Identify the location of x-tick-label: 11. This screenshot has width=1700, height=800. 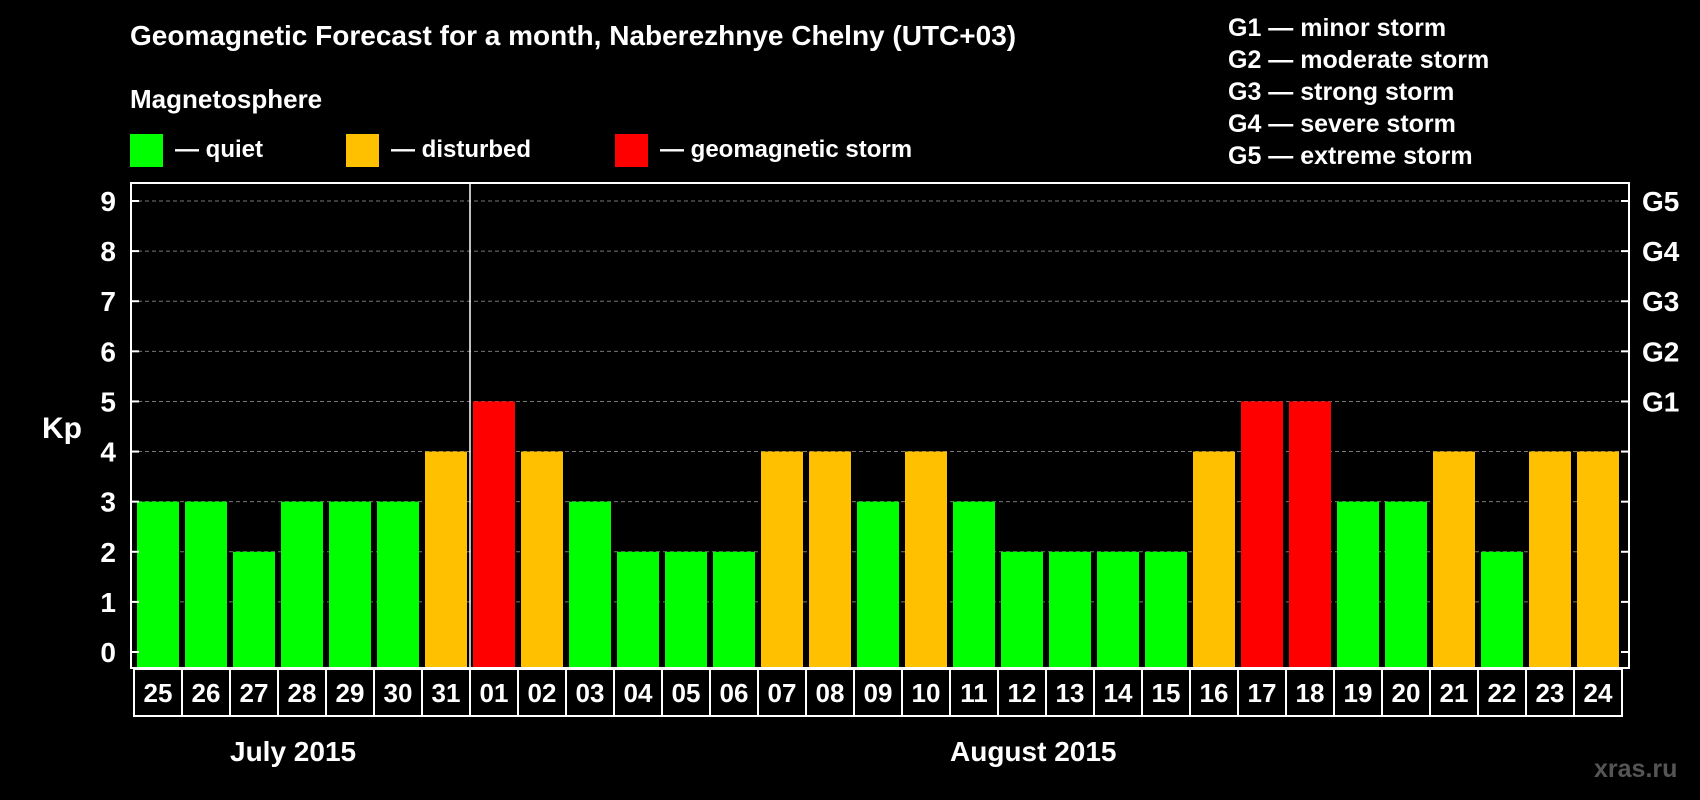
(974, 693).